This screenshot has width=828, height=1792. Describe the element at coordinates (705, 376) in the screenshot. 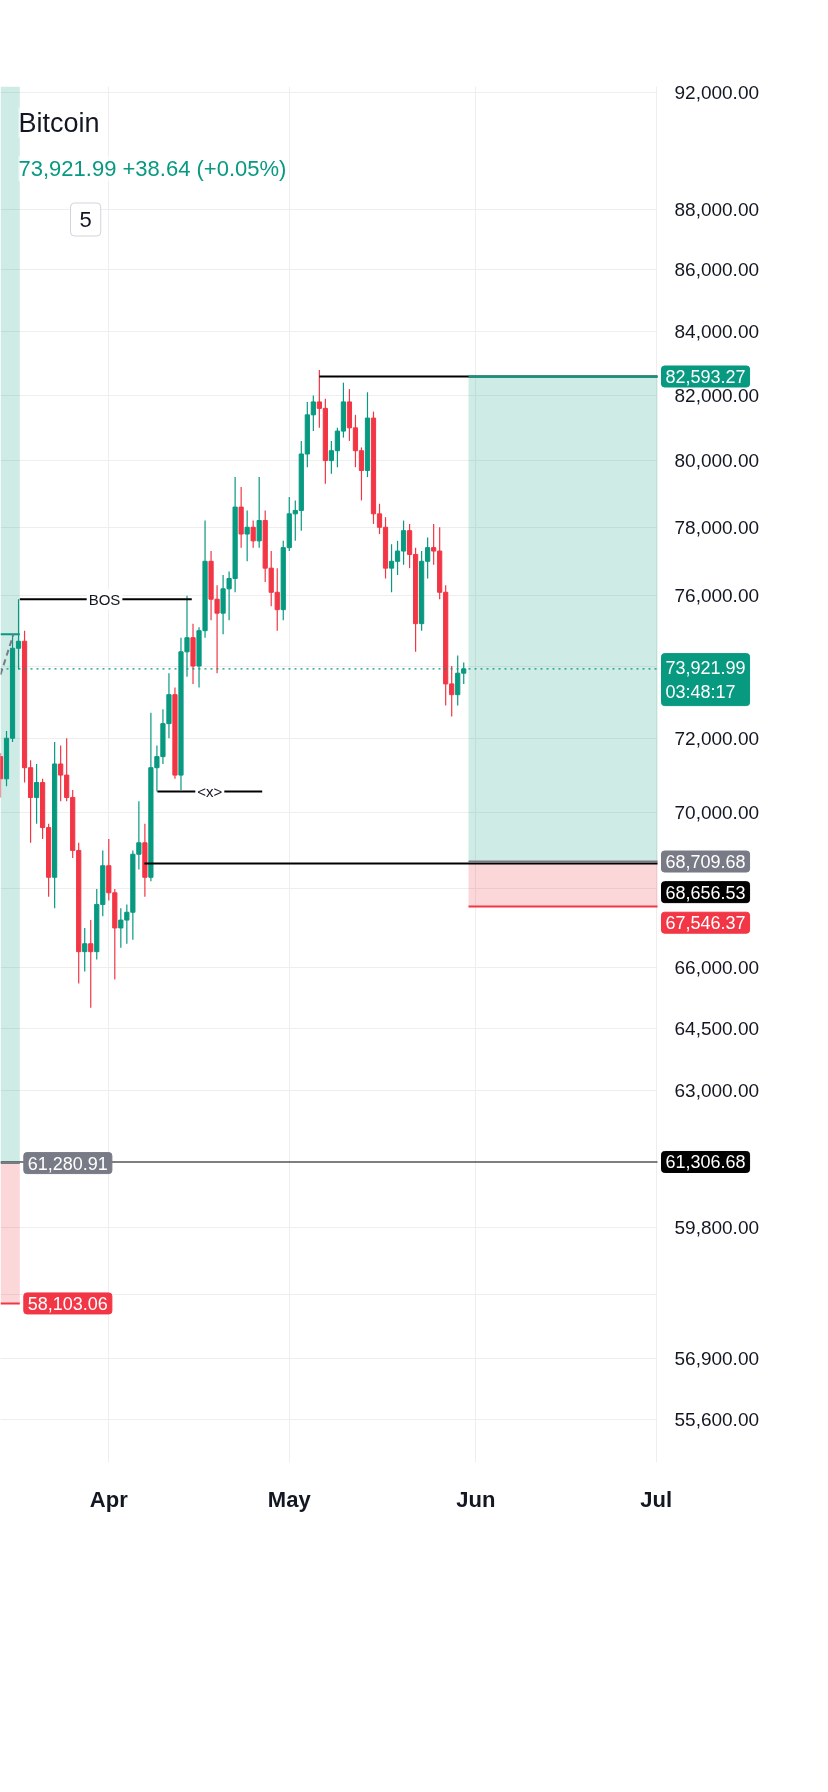

I see `data-label: 82,593.27` at that location.